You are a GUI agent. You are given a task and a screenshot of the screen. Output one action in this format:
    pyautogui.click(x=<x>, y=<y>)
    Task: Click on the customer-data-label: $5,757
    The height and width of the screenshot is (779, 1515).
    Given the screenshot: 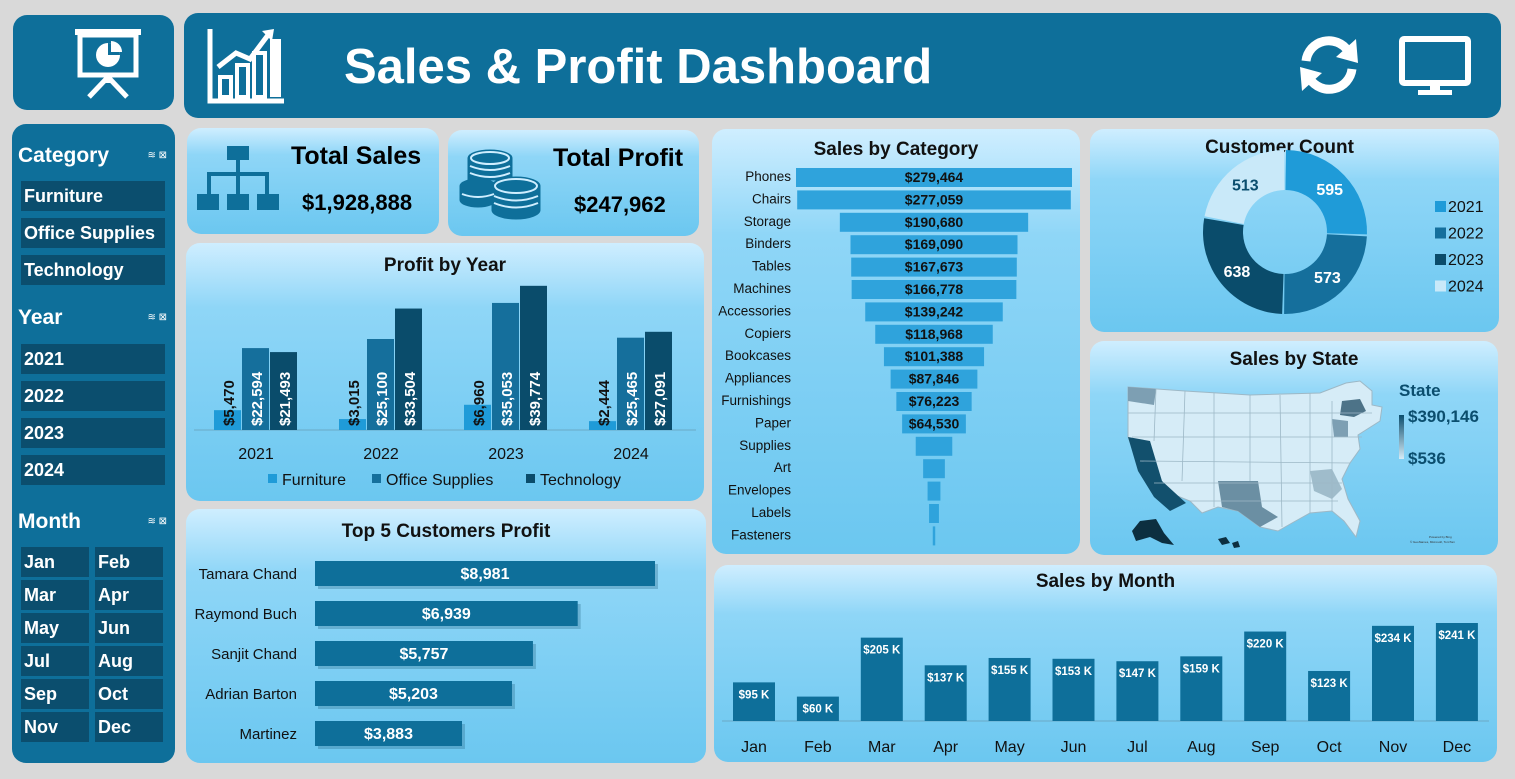 What is the action you would take?
    pyautogui.click(x=424, y=654)
    